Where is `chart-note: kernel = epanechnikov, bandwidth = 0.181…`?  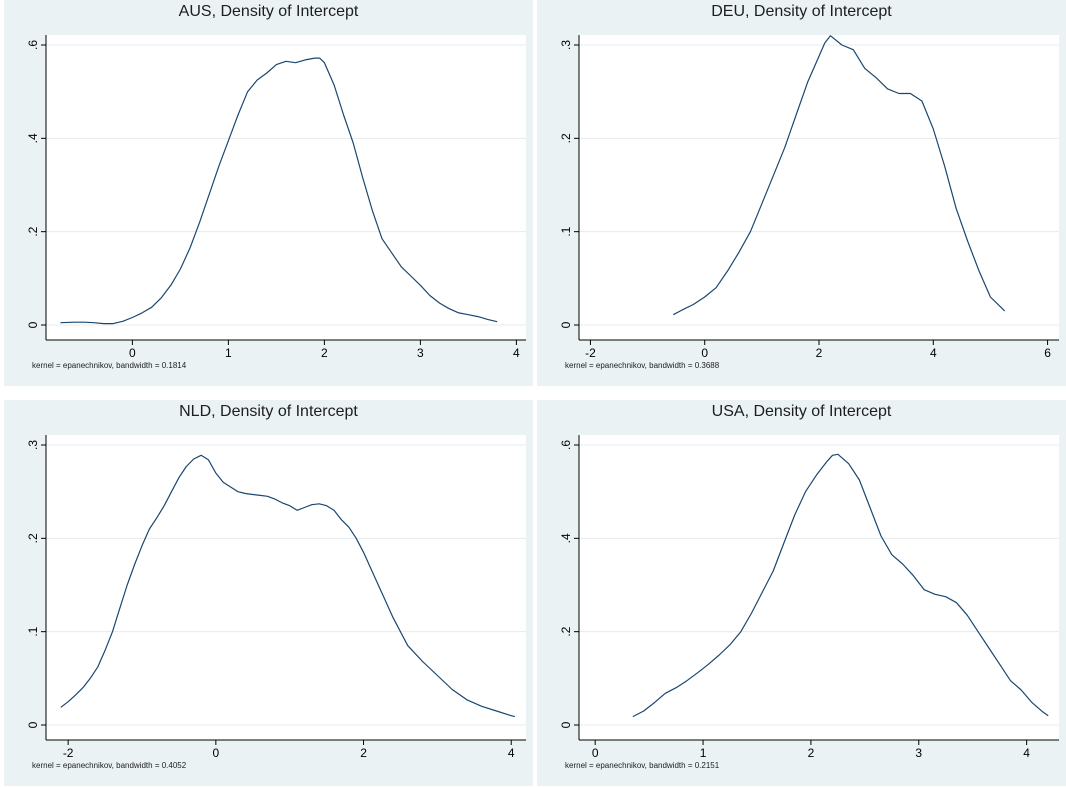 chart-note: kernel = epanechnikov, bandwidth = 0.181… is located at coordinates (109, 365).